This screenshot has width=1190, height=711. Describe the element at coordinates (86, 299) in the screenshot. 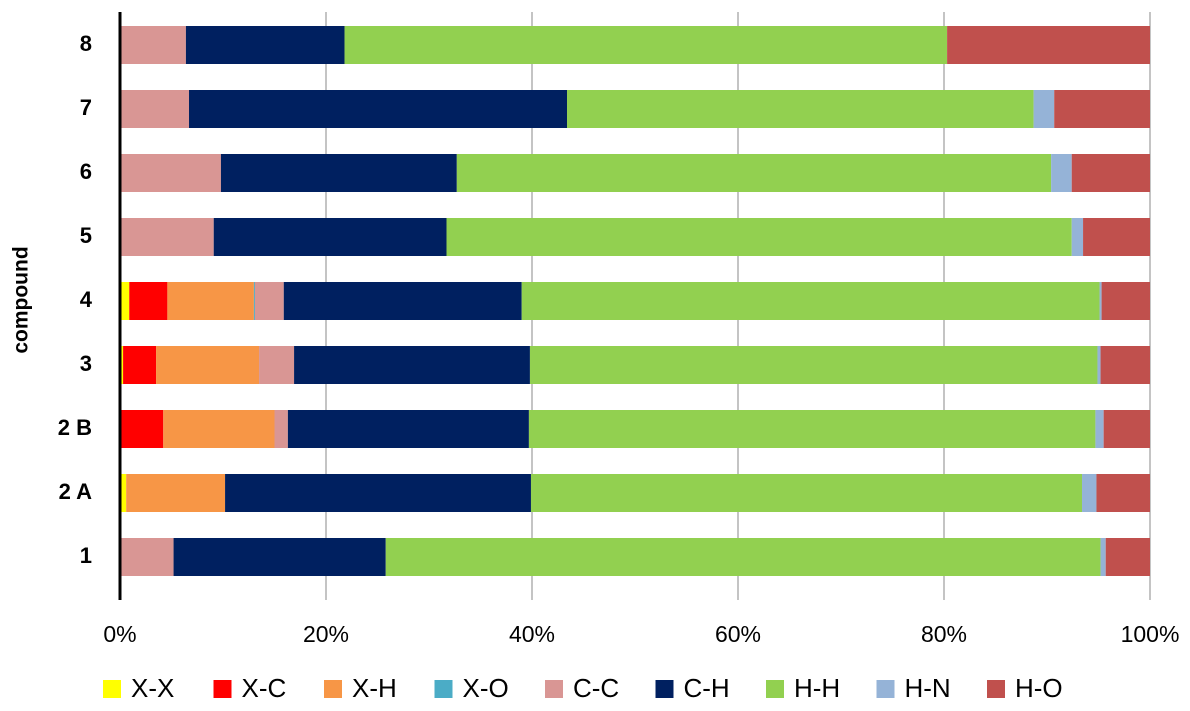

I see `y-tick-label: 4` at that location.